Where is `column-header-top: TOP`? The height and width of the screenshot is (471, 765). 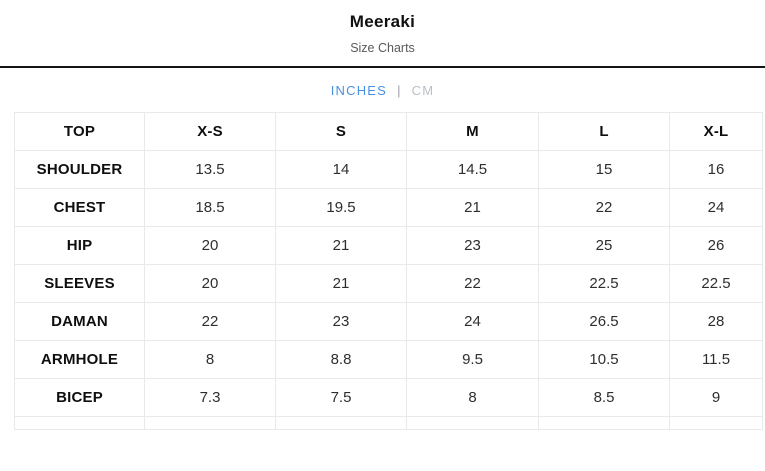 column-header-top: TOP is located at coordinates (79, 131).